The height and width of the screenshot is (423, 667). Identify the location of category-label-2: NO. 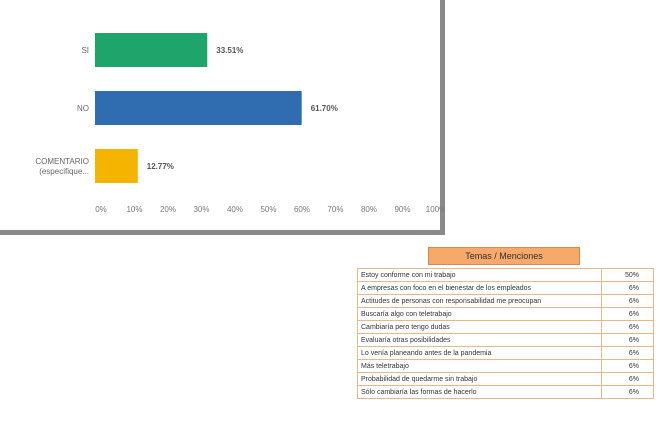
(83, 108).